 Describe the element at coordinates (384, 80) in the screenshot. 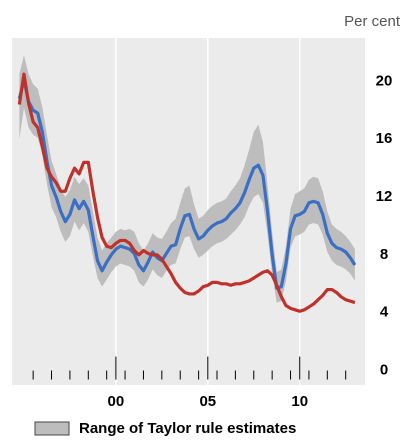

I see `y-tick-label: 20` at that location.